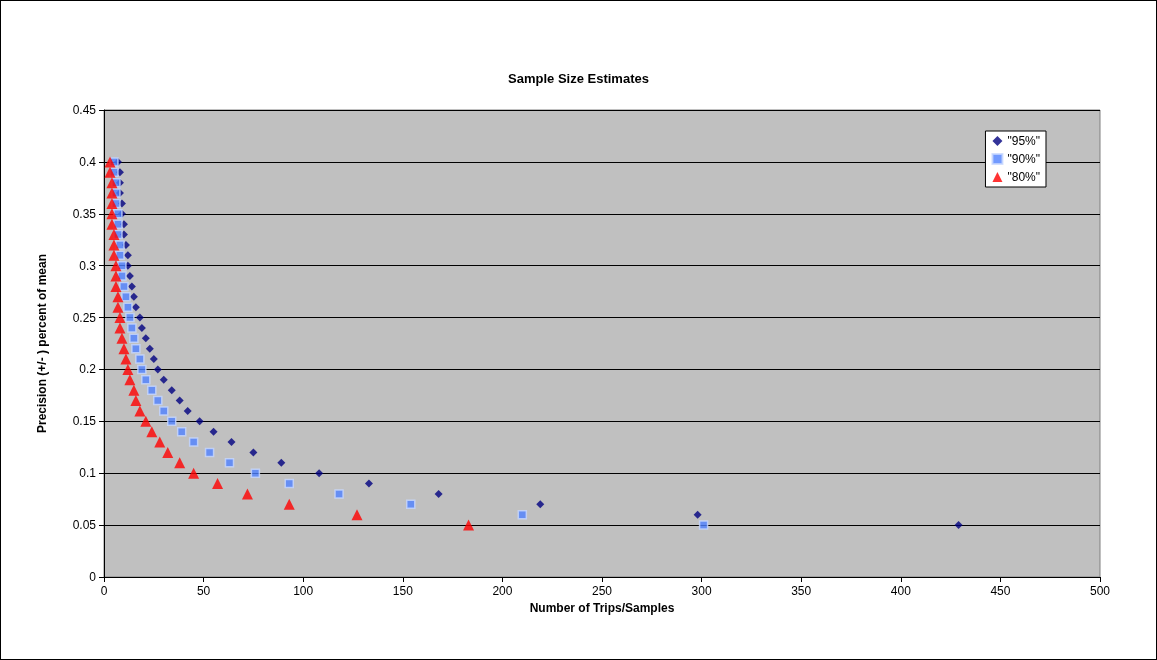 This screenshot has width=1157, height=660. Describe the element at coordinates (88, 369) in the screenshot. I see `y-tick-label: 0.2` at that location.